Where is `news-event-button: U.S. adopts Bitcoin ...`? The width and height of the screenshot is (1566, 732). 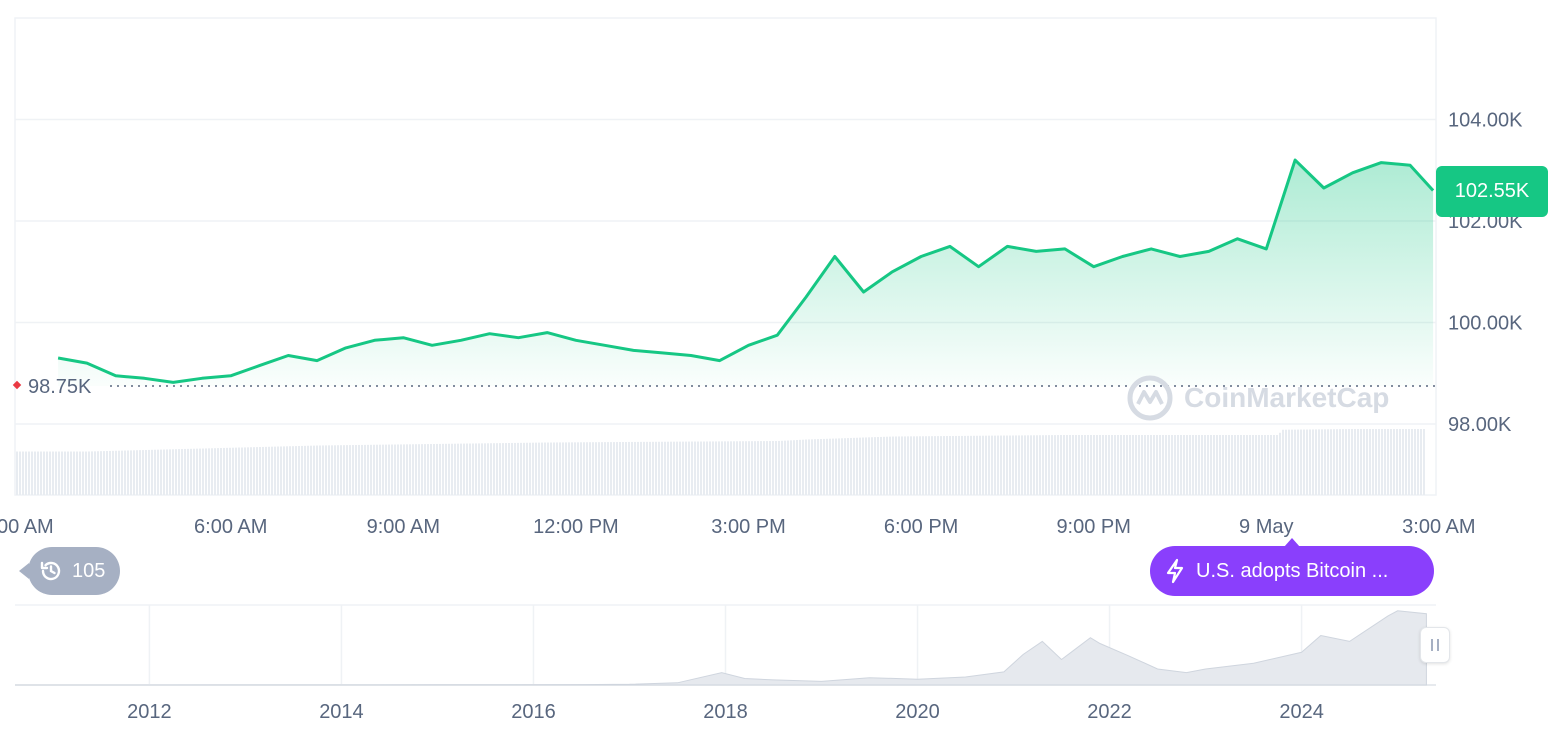
news-event-button: U.S. adopts Bitcoin ... is located at coordinates (1292, 571).